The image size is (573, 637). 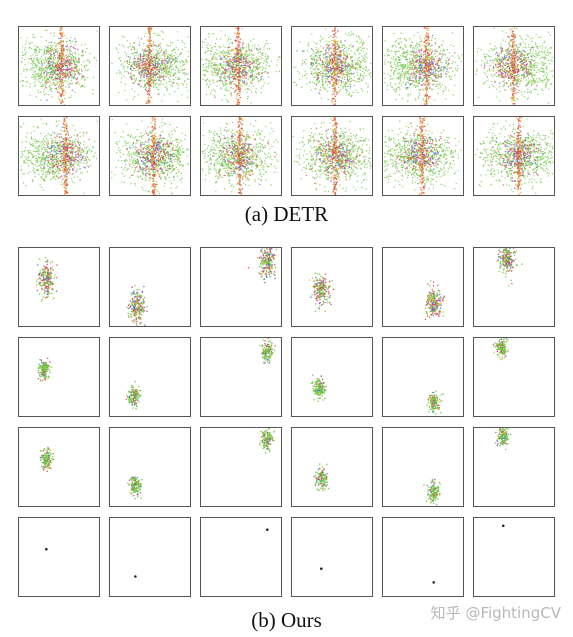 What do you see at coordinates (286, 214) in the screenshot?
I see `caption-detr: (a) DETR` at bounding box center [286, 214].